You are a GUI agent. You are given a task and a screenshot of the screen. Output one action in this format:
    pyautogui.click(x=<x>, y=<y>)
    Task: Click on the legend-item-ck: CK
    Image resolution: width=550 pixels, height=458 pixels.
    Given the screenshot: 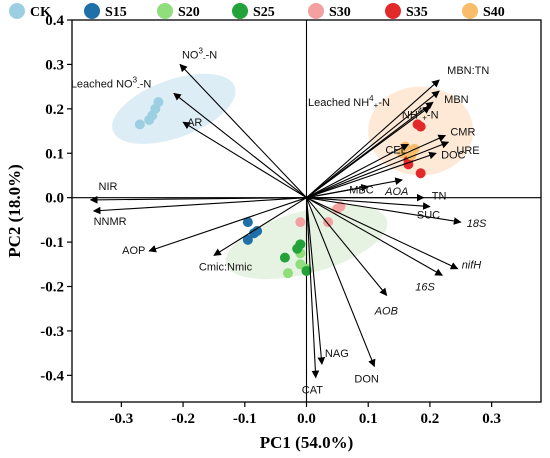 What is the action you would take?
    pyautogui.click(x=30, y=11)
    